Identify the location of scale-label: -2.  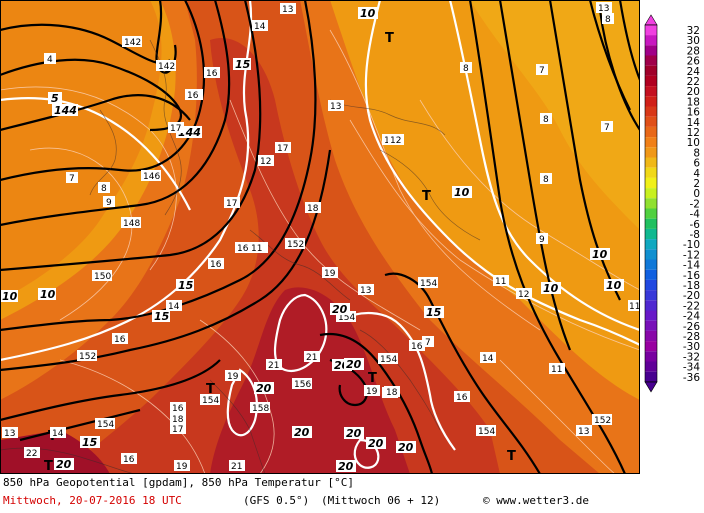
(695, 204).